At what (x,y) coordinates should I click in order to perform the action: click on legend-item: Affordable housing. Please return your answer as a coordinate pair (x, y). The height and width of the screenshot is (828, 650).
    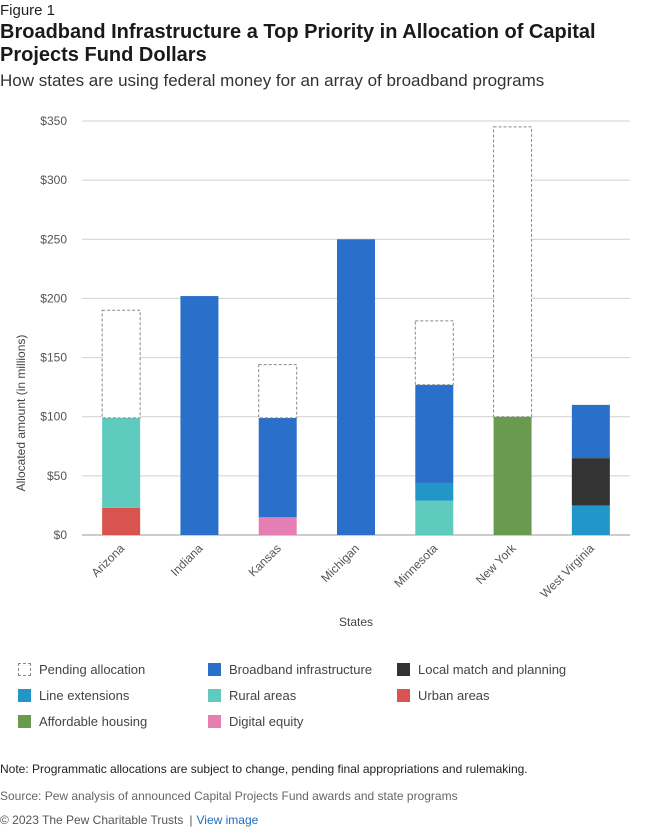
    Looking at the image, I should click on (82, 721).